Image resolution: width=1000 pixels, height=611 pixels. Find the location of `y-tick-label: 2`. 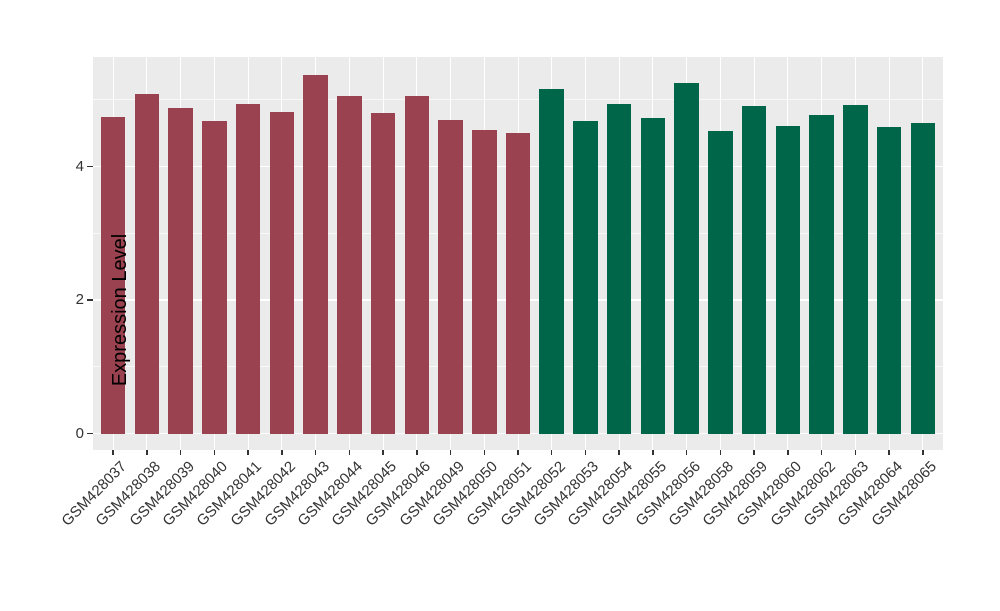

y-tick-label: 2 is located at coordinates (79, 299).